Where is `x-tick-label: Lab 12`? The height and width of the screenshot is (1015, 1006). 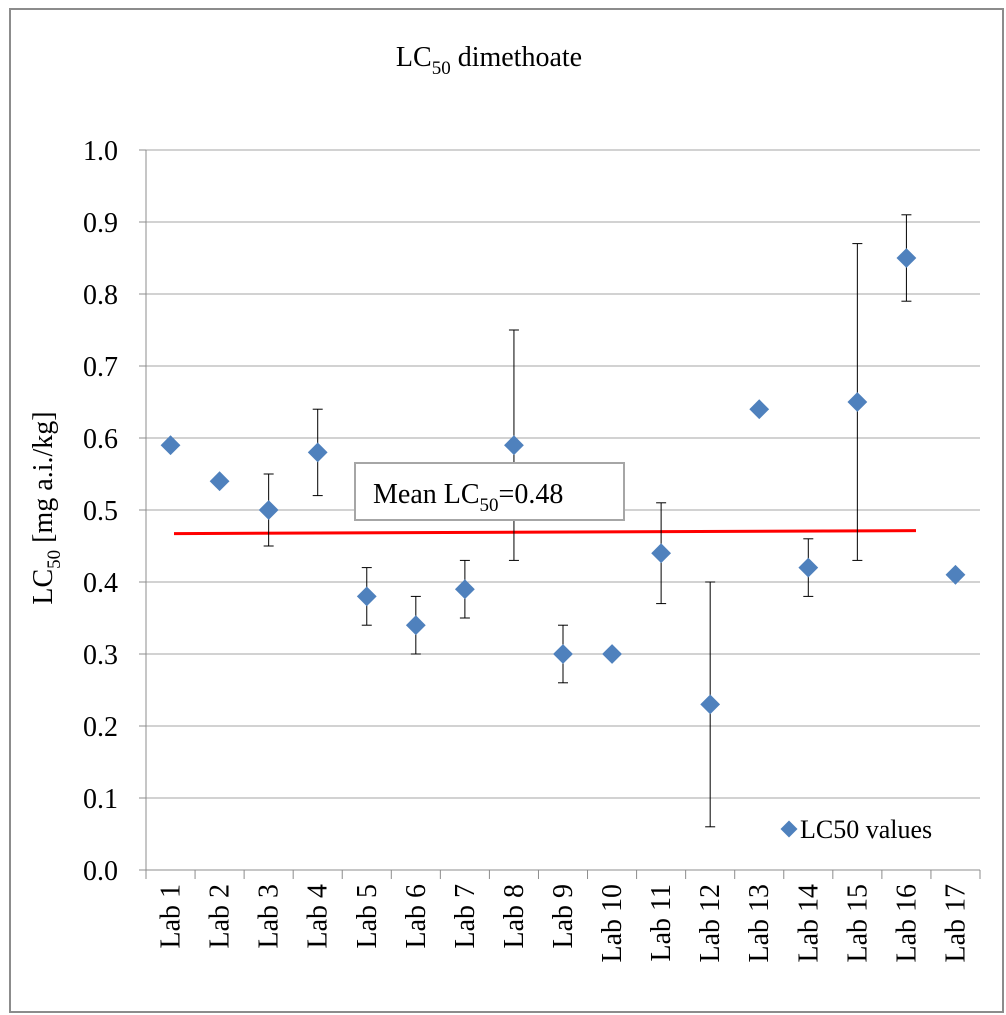
x-tick-label: Lab 12 is located at coordinates (710, 923).